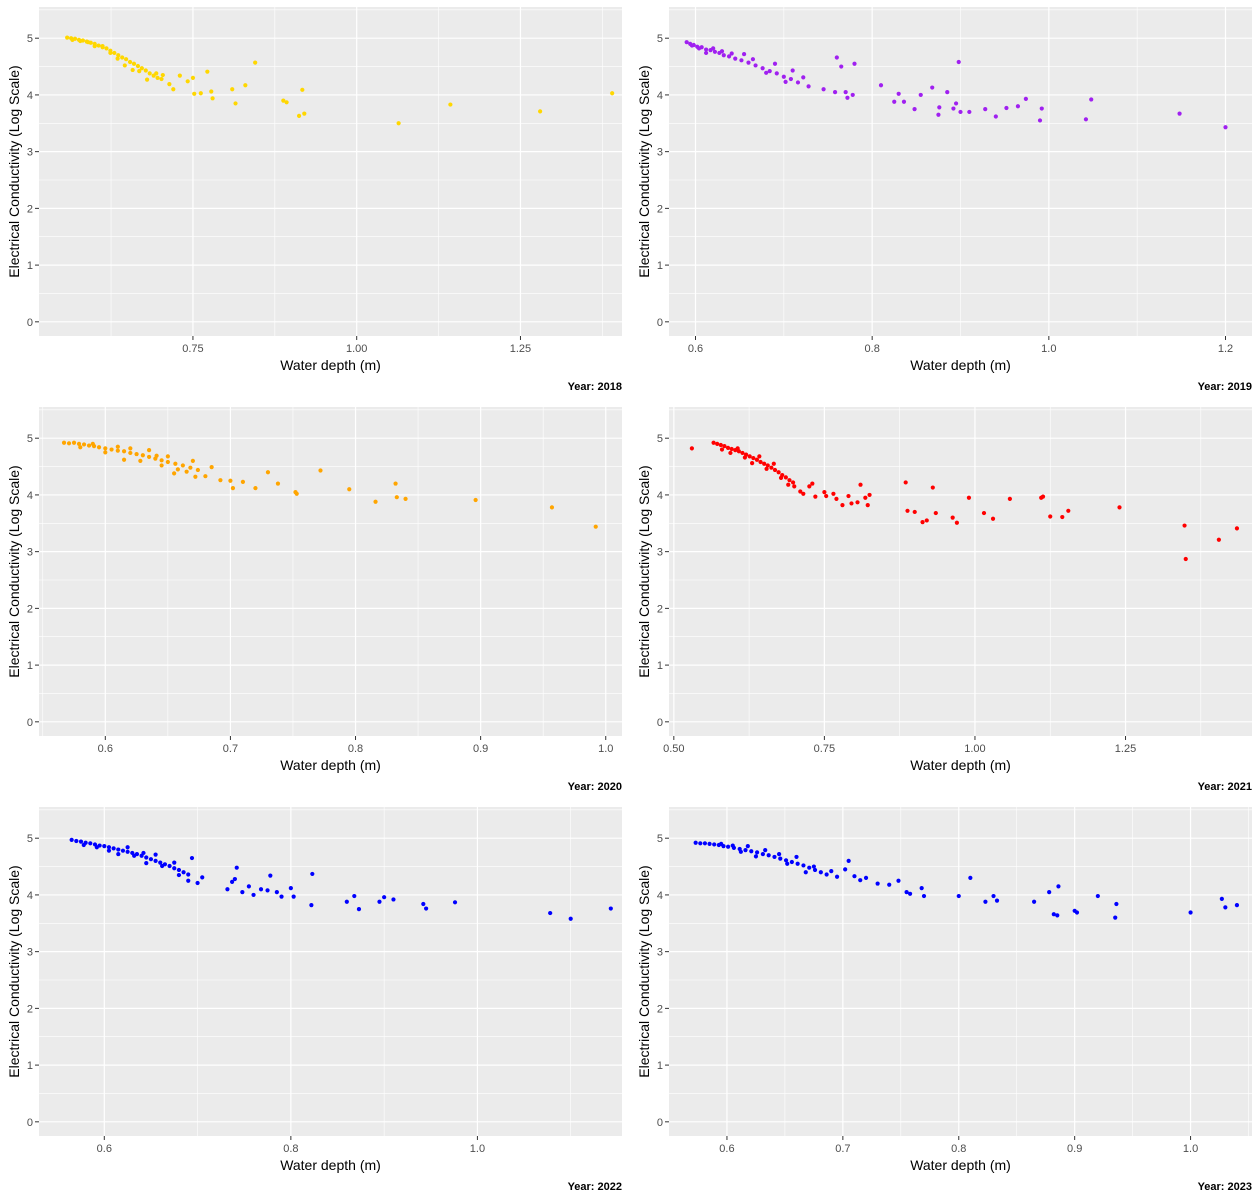 The width and height of the screenshot is (1260, 1200). Describe the element at coordinates (14, 171) in the screenshot. I see `y-axis-title: Electrical Conductivity (Log Scale)` at that location.